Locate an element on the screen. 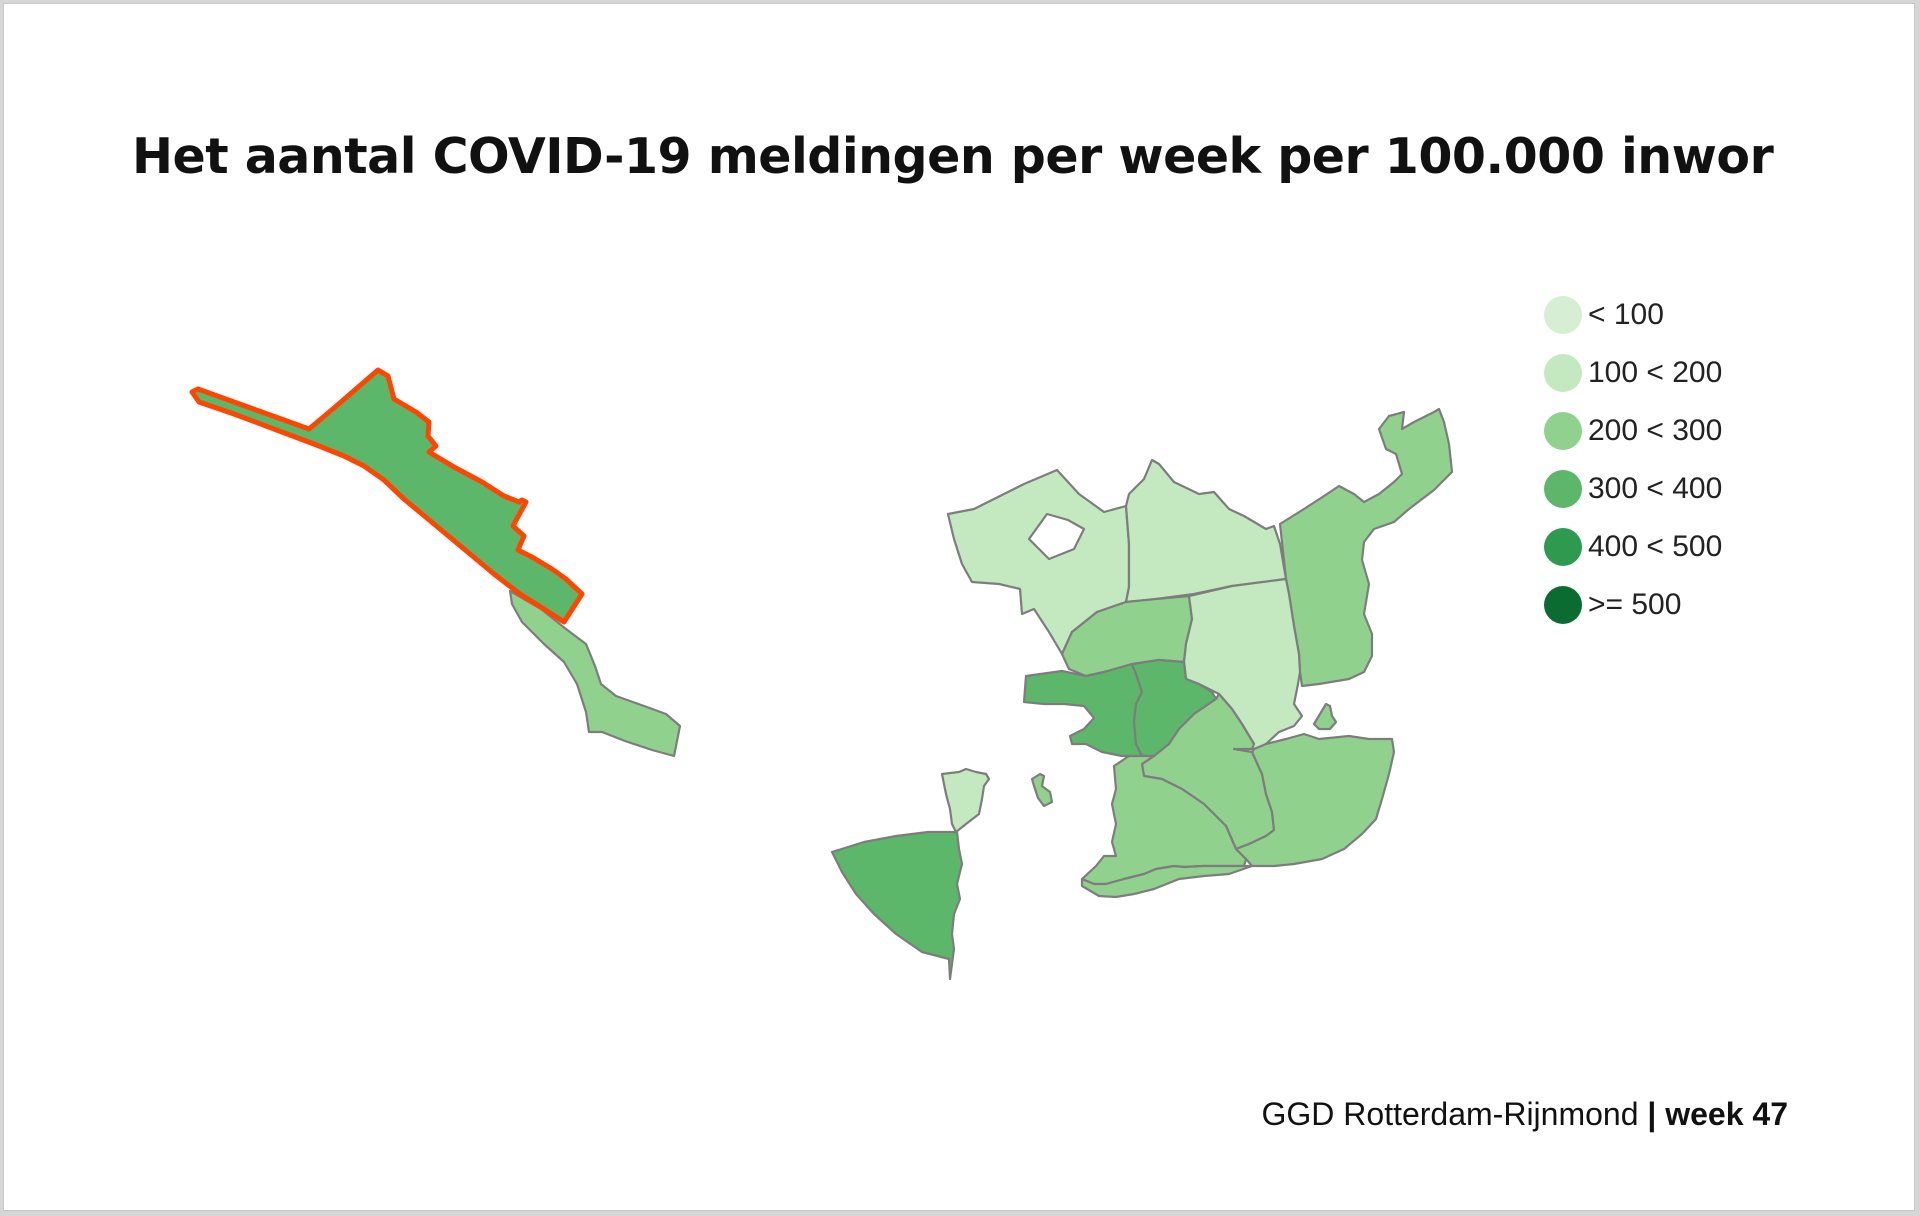  region-west-center is located at coordinates (1083, 710).